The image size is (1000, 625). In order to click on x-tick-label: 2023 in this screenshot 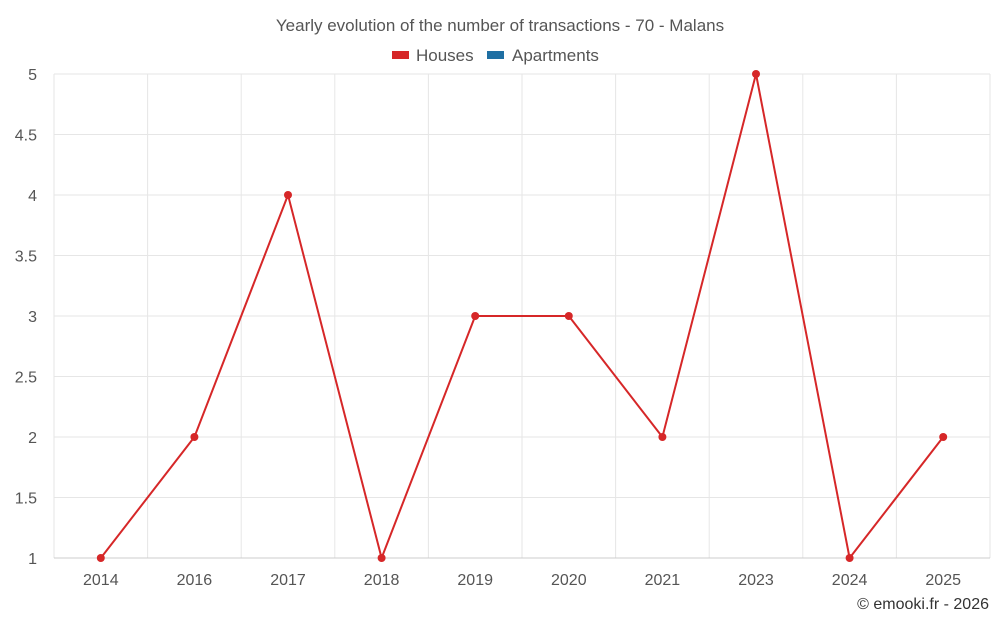, I will do `click(756, 580)`.